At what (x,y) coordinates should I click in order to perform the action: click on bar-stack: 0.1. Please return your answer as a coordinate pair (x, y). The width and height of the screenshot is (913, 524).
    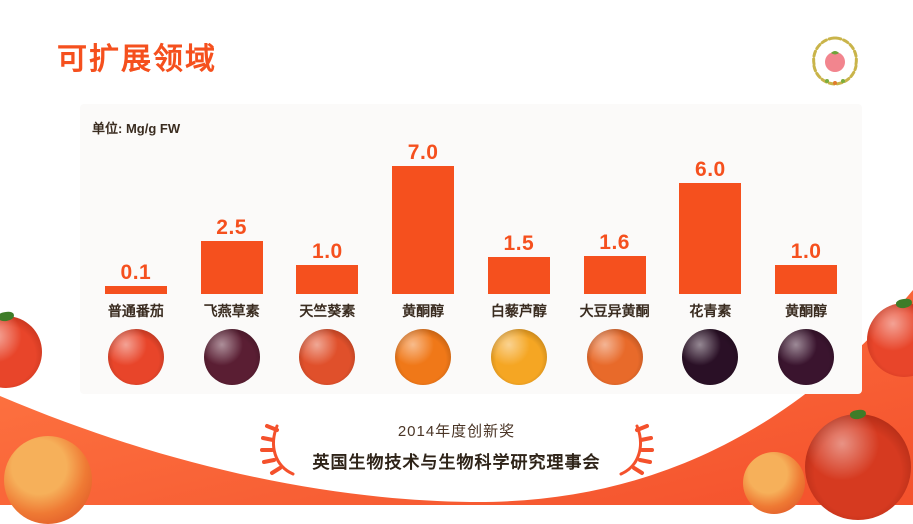
    Looking at the image, I should click on (135, 214).